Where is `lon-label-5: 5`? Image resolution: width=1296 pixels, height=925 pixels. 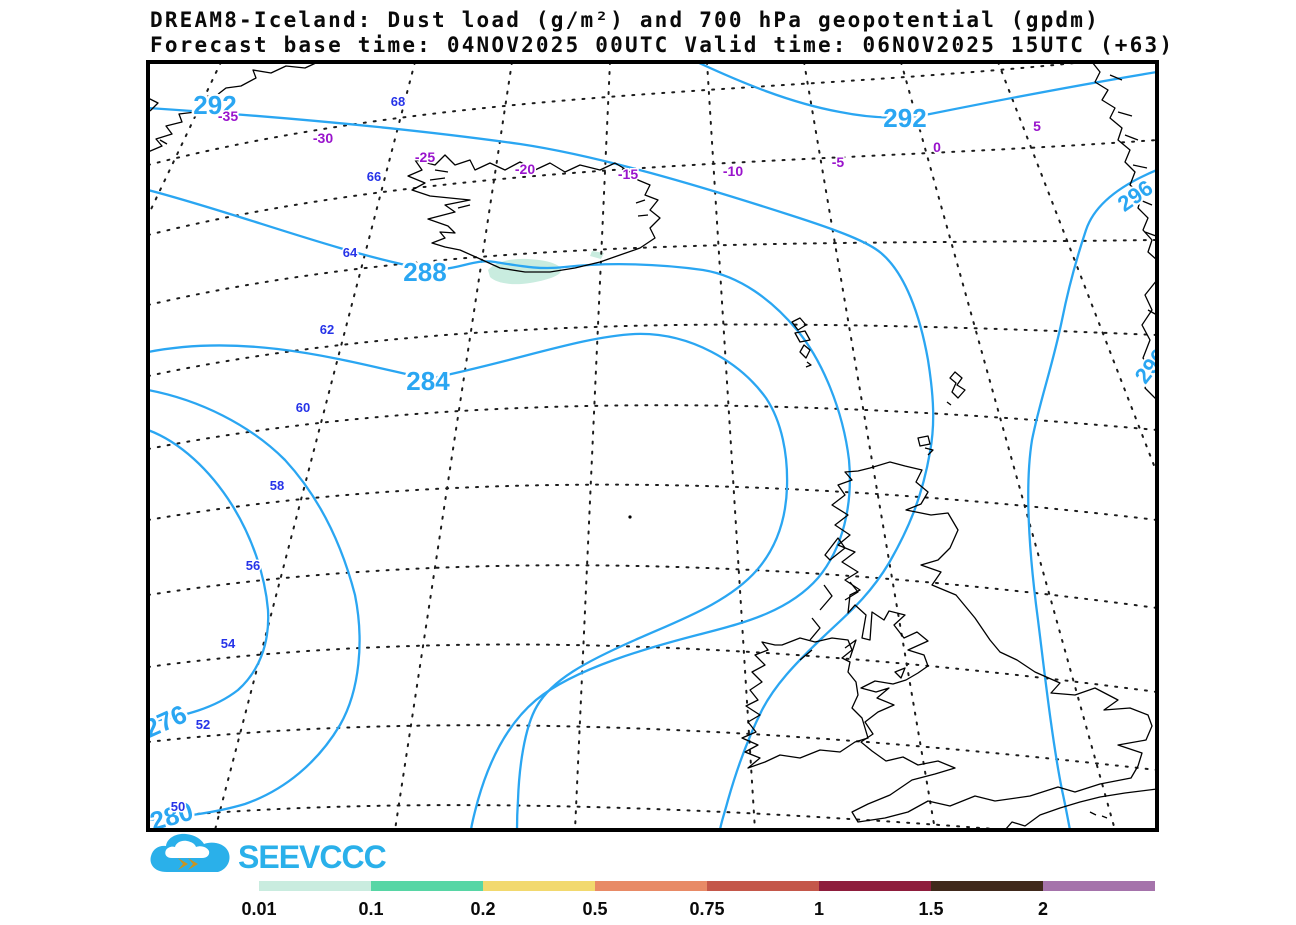 lon-label-5: 5 is located at coordinates (1037, 126).